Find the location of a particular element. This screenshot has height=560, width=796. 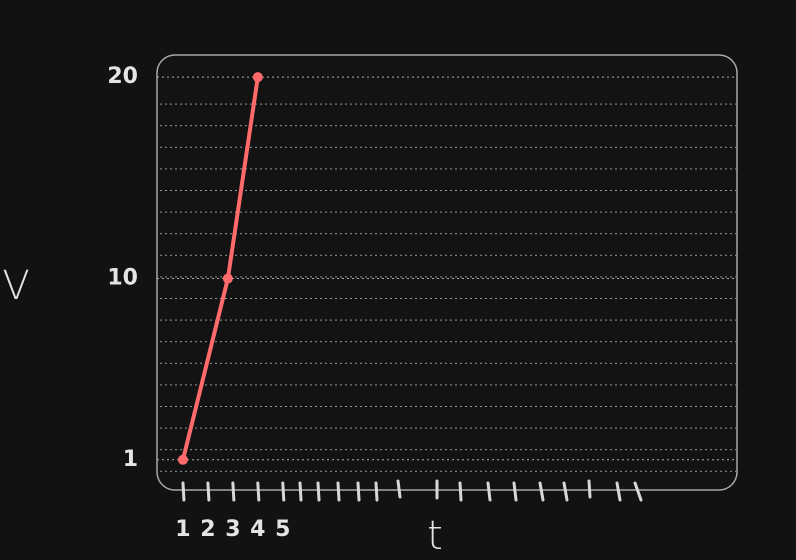

x-tick-label: 2 is located at coordinates (207, 529).